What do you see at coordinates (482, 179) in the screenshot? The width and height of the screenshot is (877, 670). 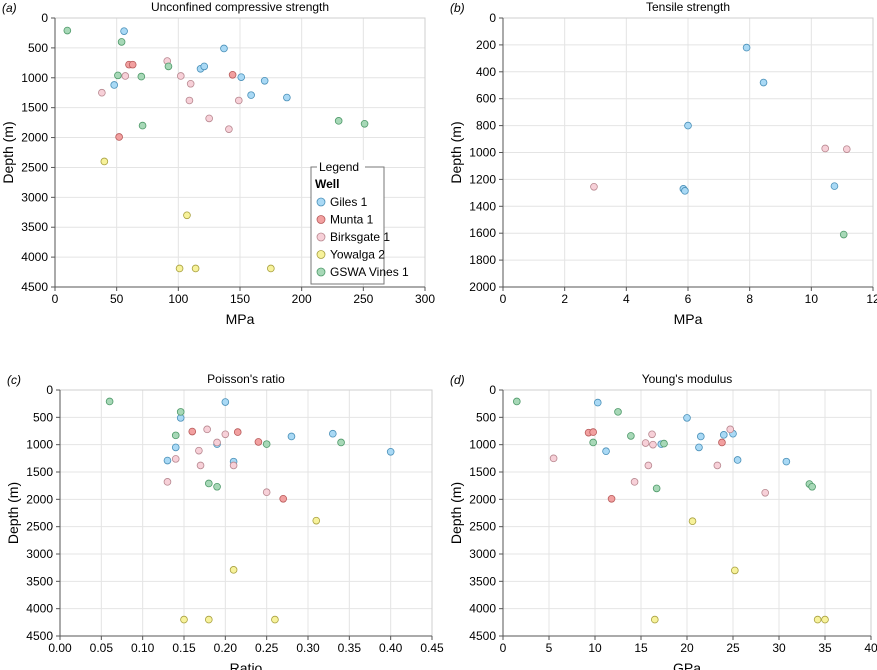 I see `y-tick-label: 1200` at bounding box center [482, 179].